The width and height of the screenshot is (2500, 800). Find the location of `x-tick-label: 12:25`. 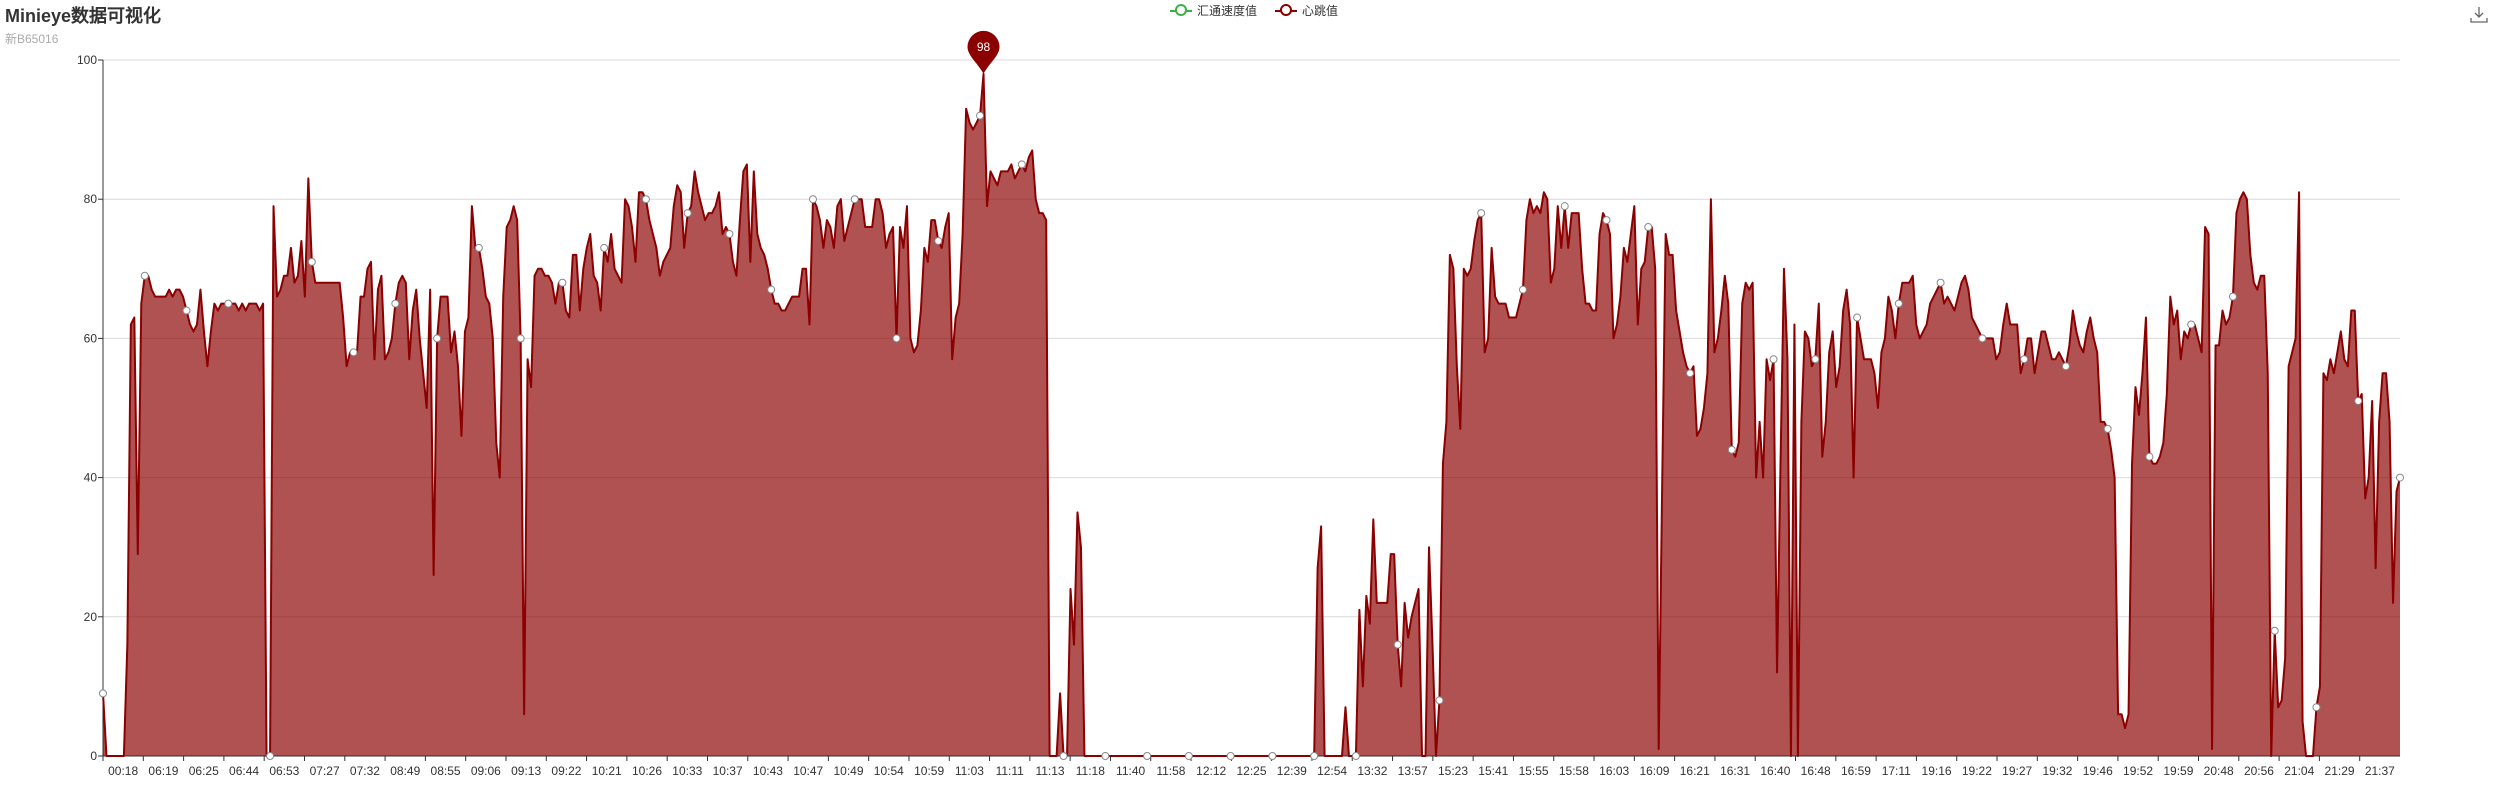

x-tick-label: 12:25 is located at coordinates (1251, 771).